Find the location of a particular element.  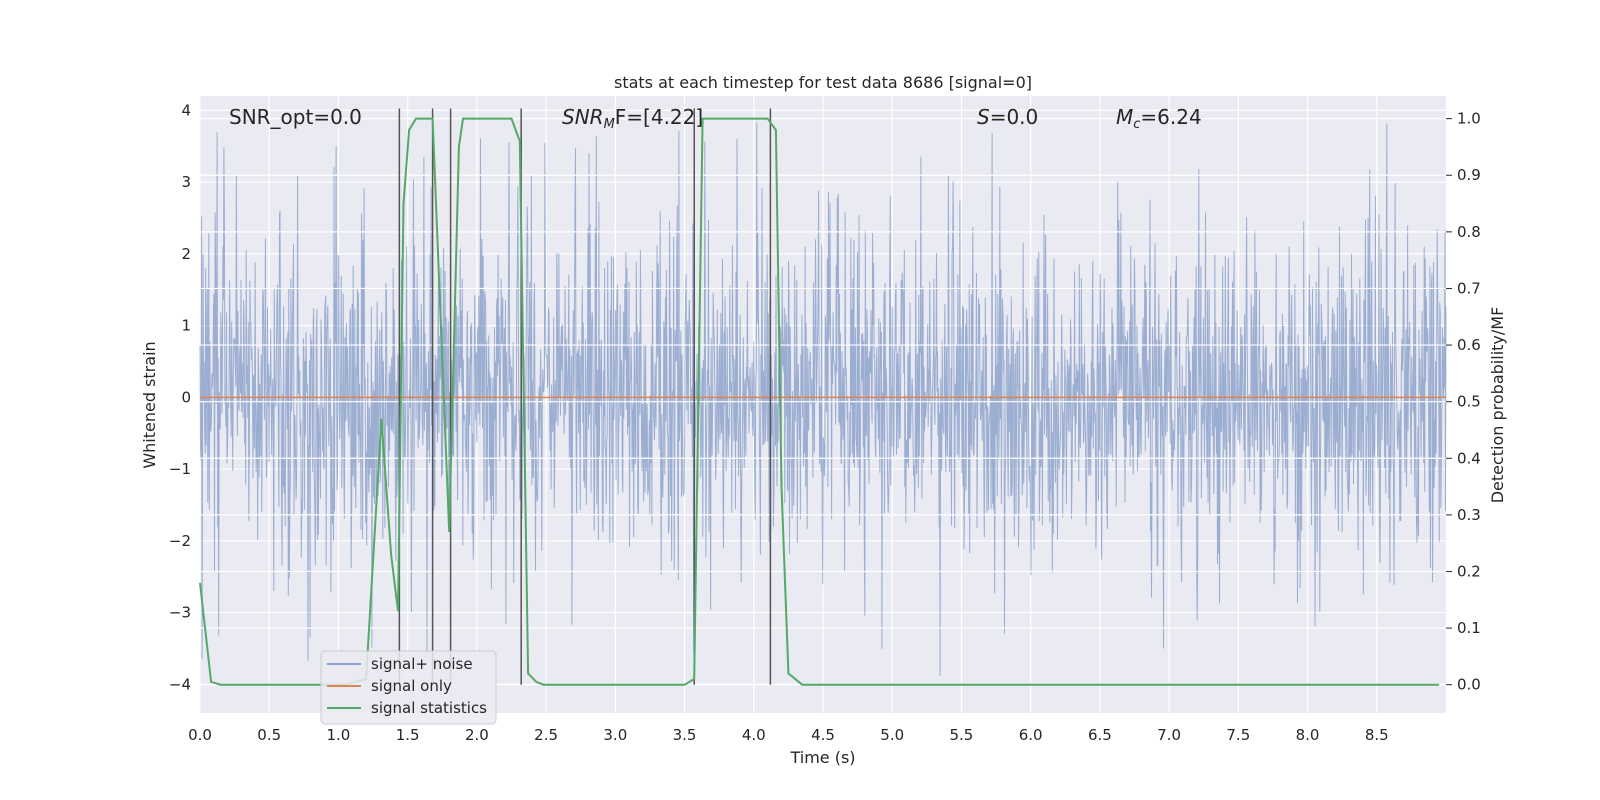

x-tick-label: 4.5 is located at coordinates (823, 735).